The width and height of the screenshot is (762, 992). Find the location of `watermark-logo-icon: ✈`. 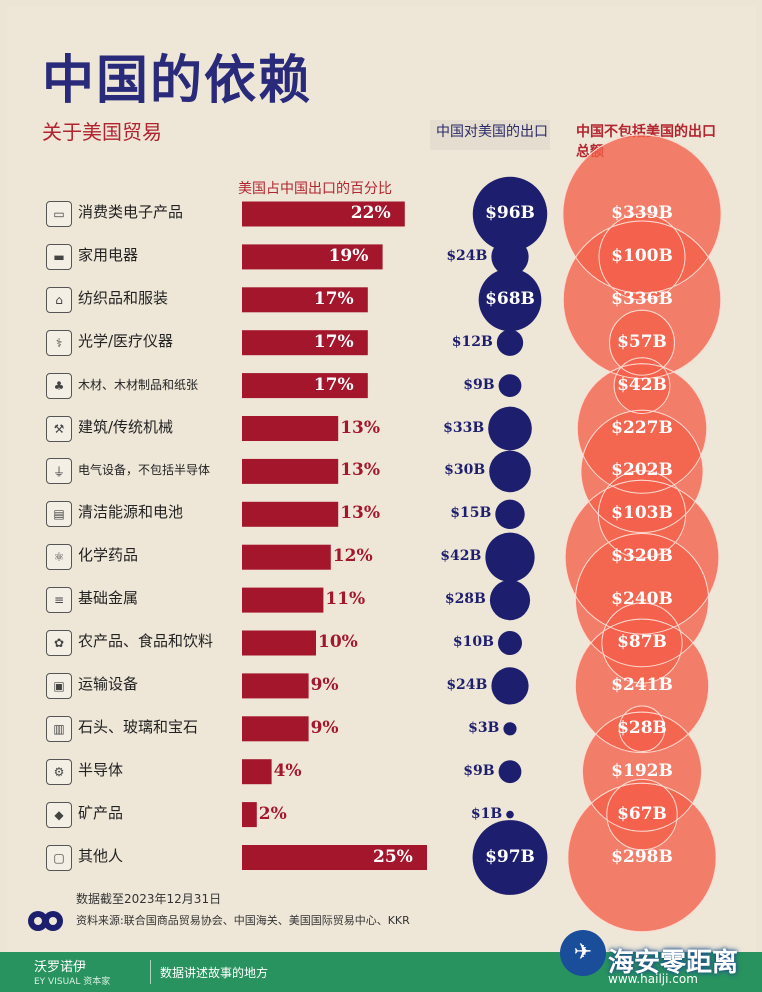

watermark-logo-icon: ✈ is located at coordinates (583, 953).